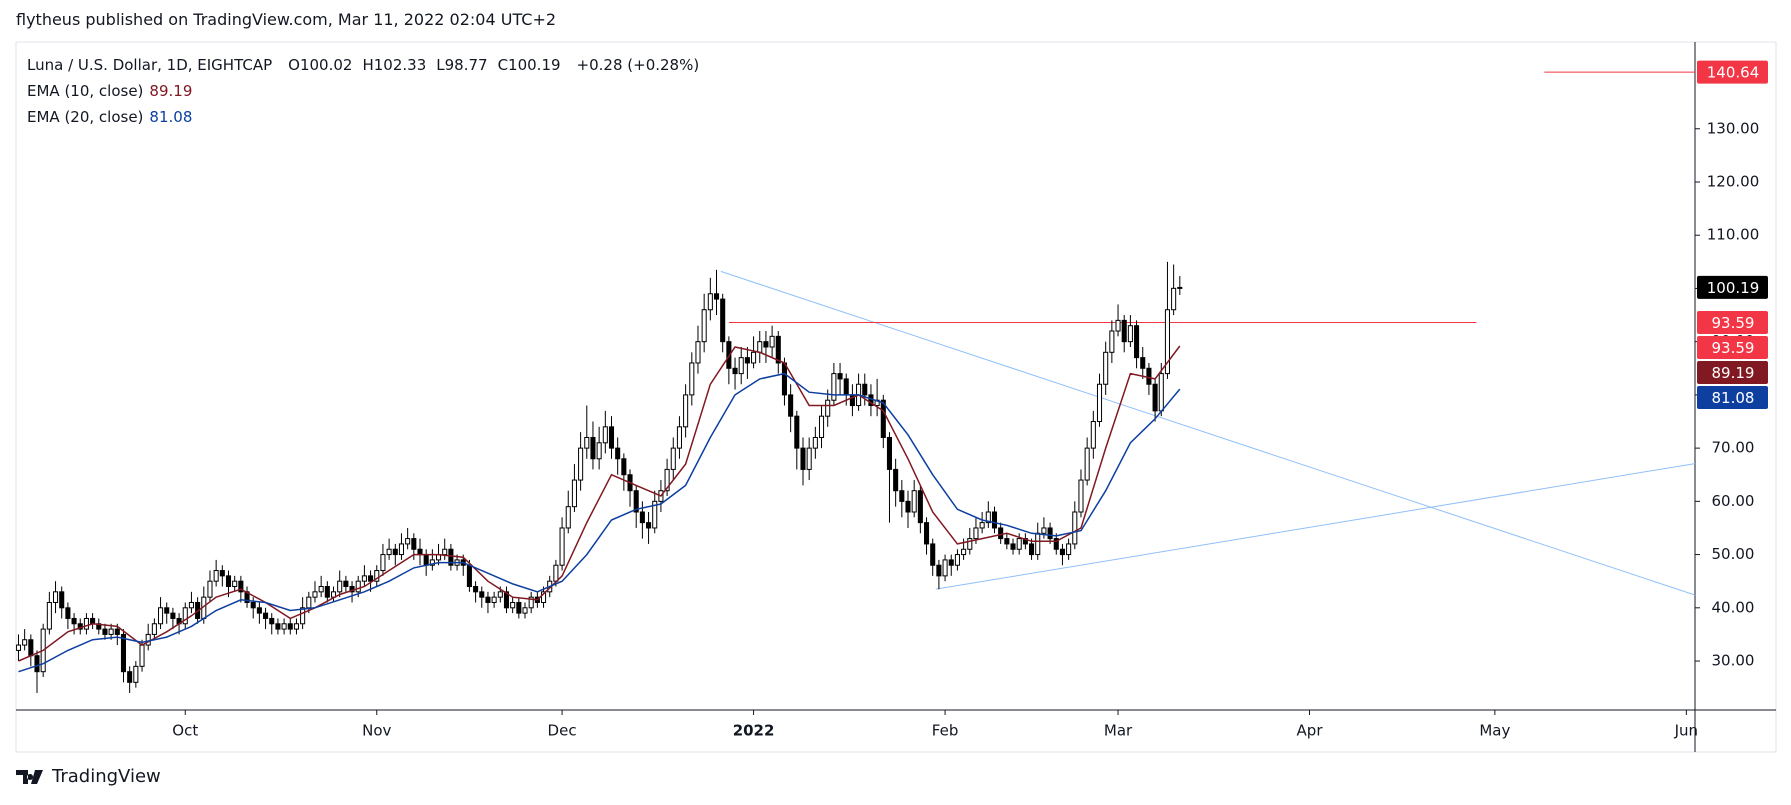  What do you see at coordinates (754, 731) in the screenshot?
I see `x-tick-label: 2022` at bounding box center [754, 731].